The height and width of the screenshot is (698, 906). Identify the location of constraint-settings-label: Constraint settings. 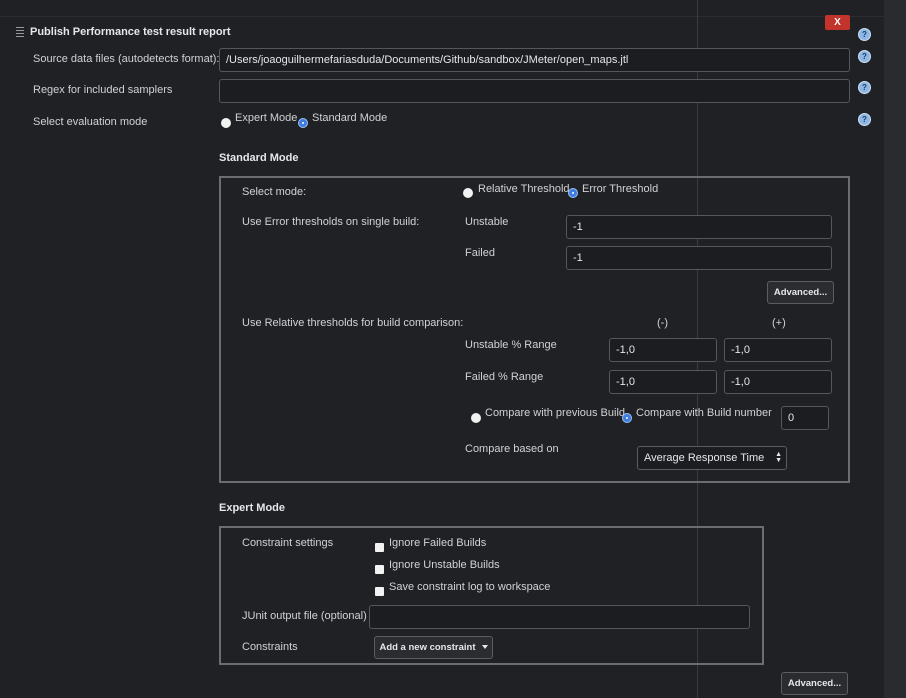
(288, 543).